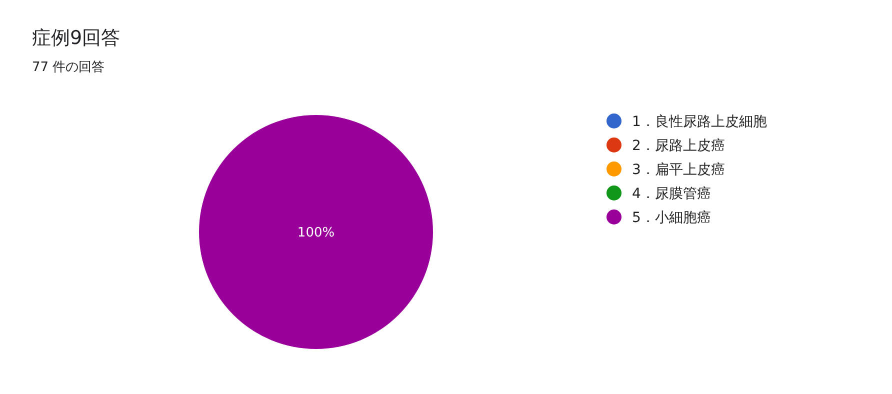 The height and width of the screenshot is (394, 892). What do you see at coordinates (699, 122) in the screenshot?
I see `legend-label: 1．良性尿路上皮細胞` at bounding box center [699, 122].